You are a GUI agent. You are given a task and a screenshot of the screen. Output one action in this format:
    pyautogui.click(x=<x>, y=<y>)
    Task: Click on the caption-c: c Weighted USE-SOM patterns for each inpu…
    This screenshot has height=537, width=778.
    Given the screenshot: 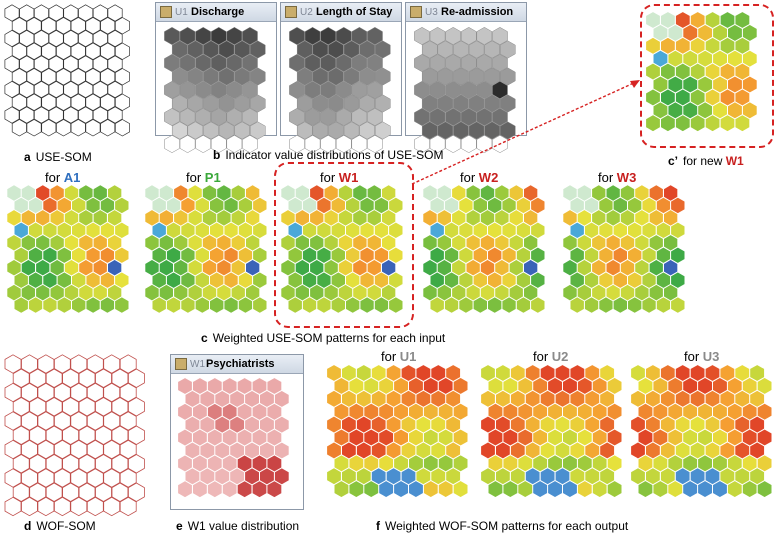 What is the action you would take?
    pyautogui.click(x=323, y=338)
    